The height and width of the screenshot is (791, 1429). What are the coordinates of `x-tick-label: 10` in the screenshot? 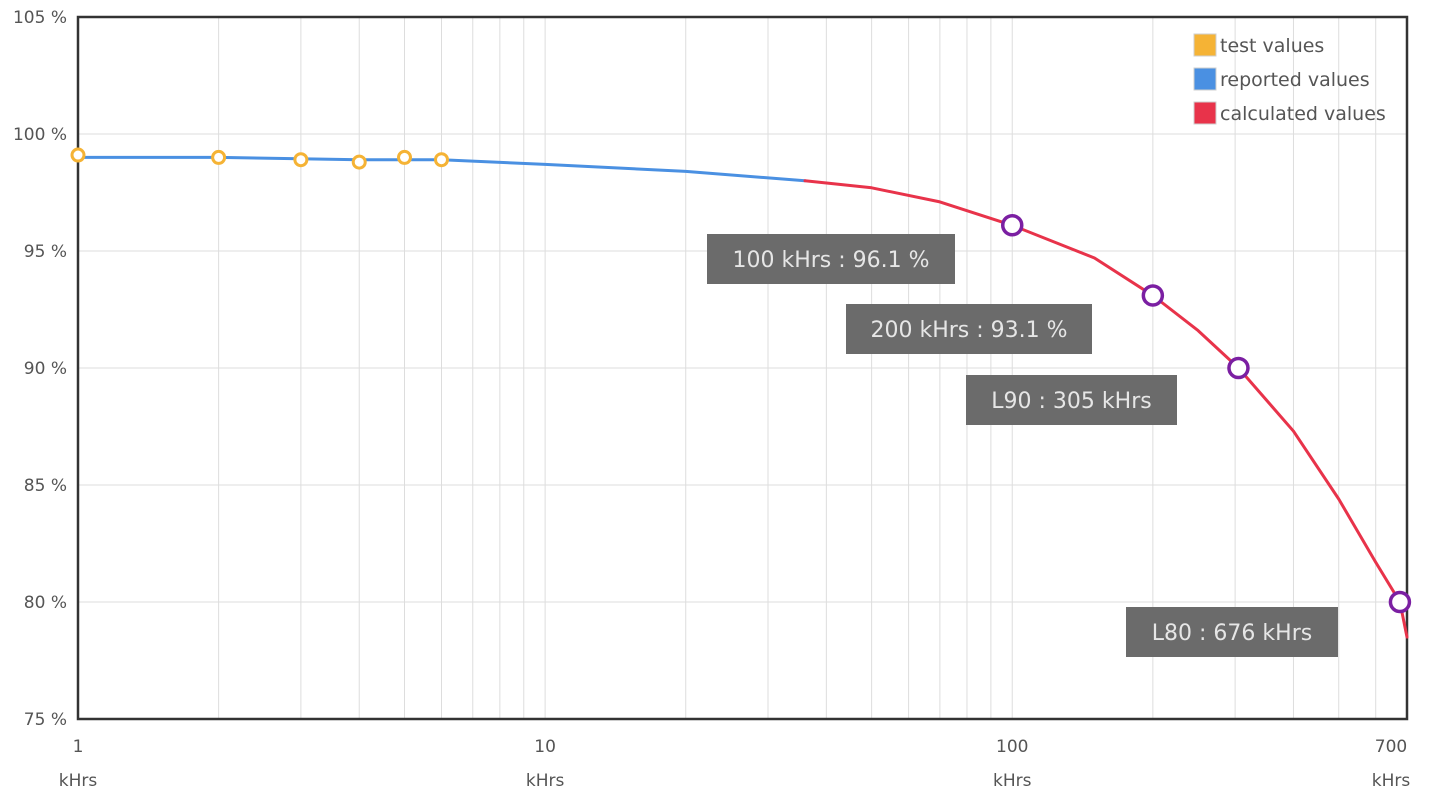 It's located at (545, 747).